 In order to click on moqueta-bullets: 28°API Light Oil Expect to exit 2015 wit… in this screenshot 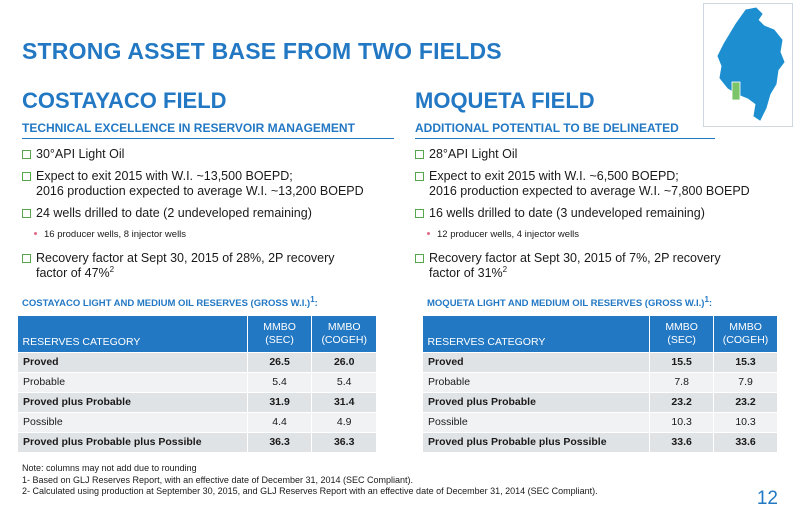, I will do `click(605, 214)`.